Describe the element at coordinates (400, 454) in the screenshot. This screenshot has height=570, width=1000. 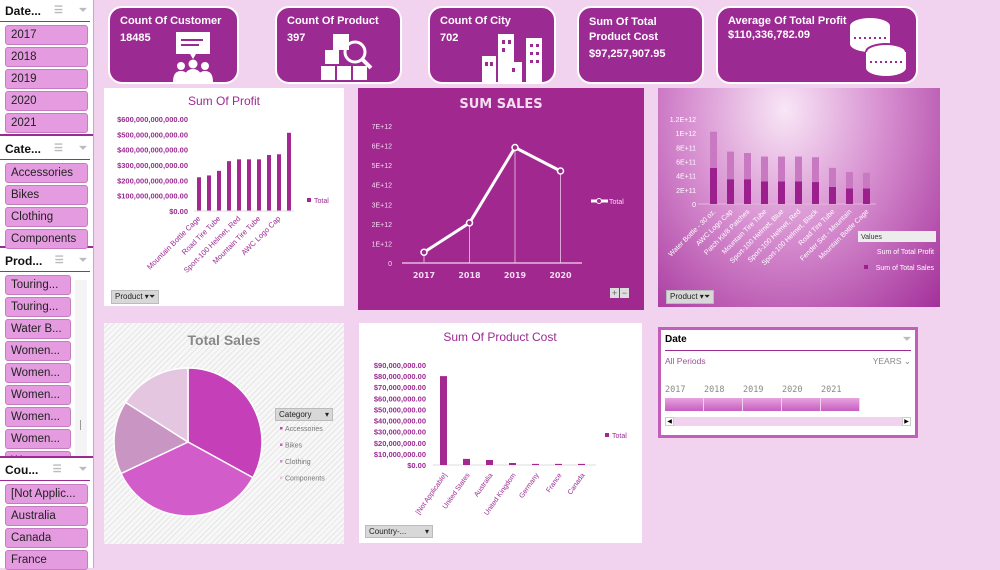
I see `y-tick-label: $10,000,000.00` at that location.